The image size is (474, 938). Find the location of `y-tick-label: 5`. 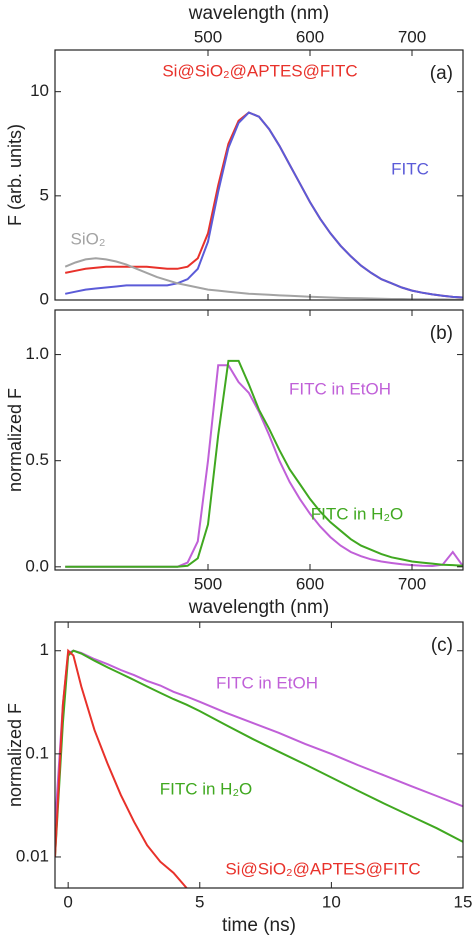

y-tick-label: 5 is located at coordinates (44, 194).